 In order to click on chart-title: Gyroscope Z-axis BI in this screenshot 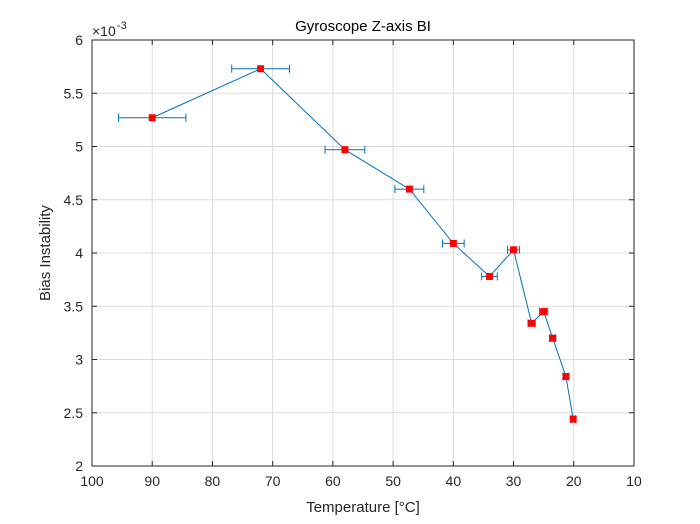, I will do `click(363, 26)`.